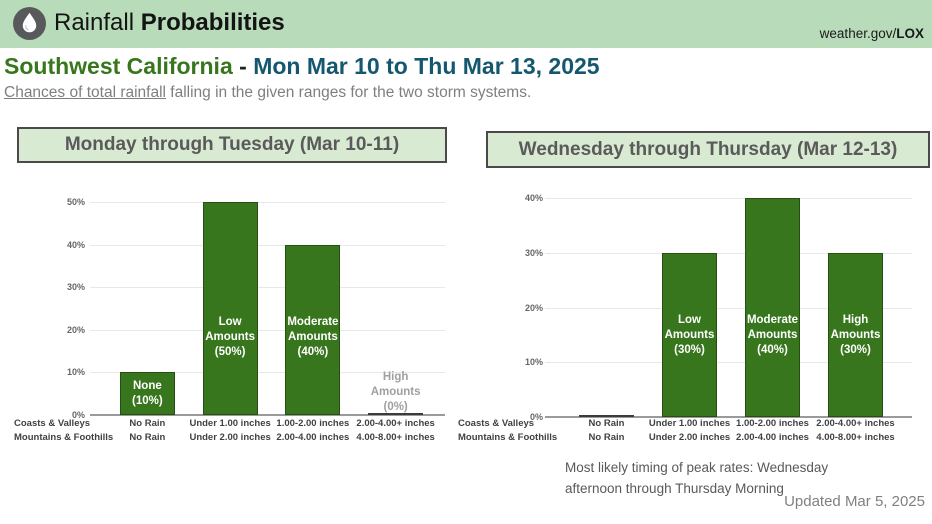 Image resolution: width=932 pixels, height=524 pixels. What do you see at coordinates (118, 66) in the screenshot?
I see `region-name: Southwest California` at bounding box center [118, 66].